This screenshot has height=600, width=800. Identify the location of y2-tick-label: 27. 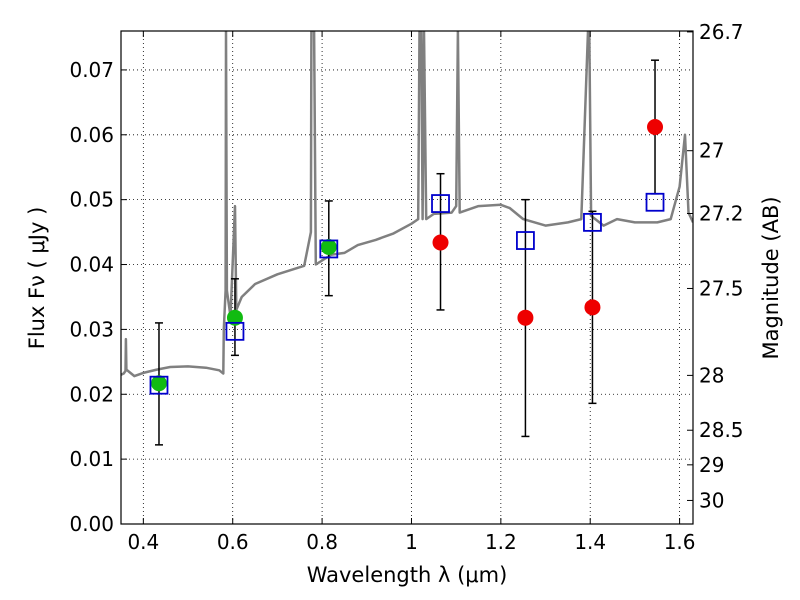
(711, 151).